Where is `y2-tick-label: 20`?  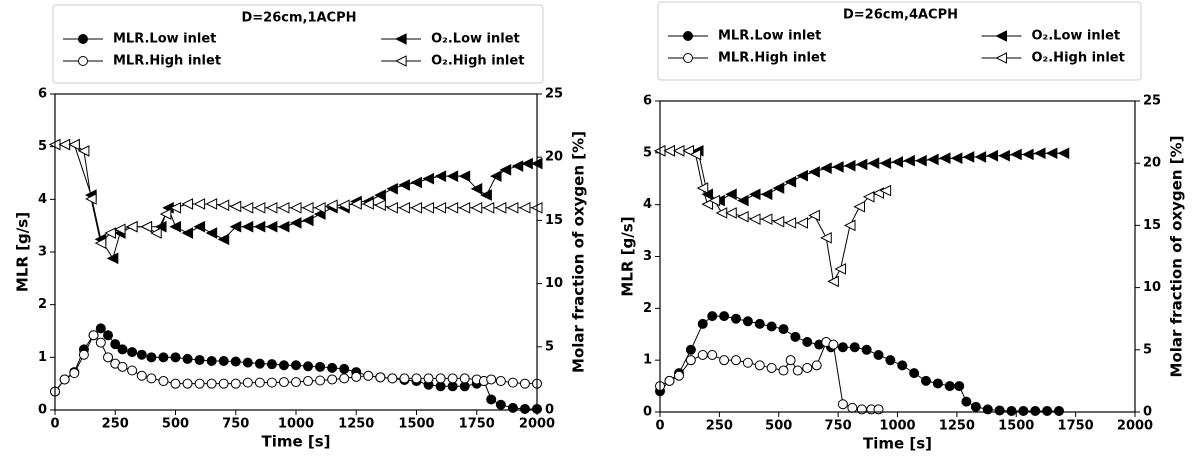 y2-tick-label: 20 is located at coordinates (554, 157).